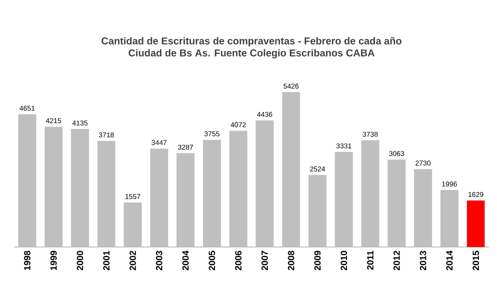  What do you see at coordinates (317, 260) in the screenshot?
I see `x-tick-label: 2009` at bounding box center [317, 260].